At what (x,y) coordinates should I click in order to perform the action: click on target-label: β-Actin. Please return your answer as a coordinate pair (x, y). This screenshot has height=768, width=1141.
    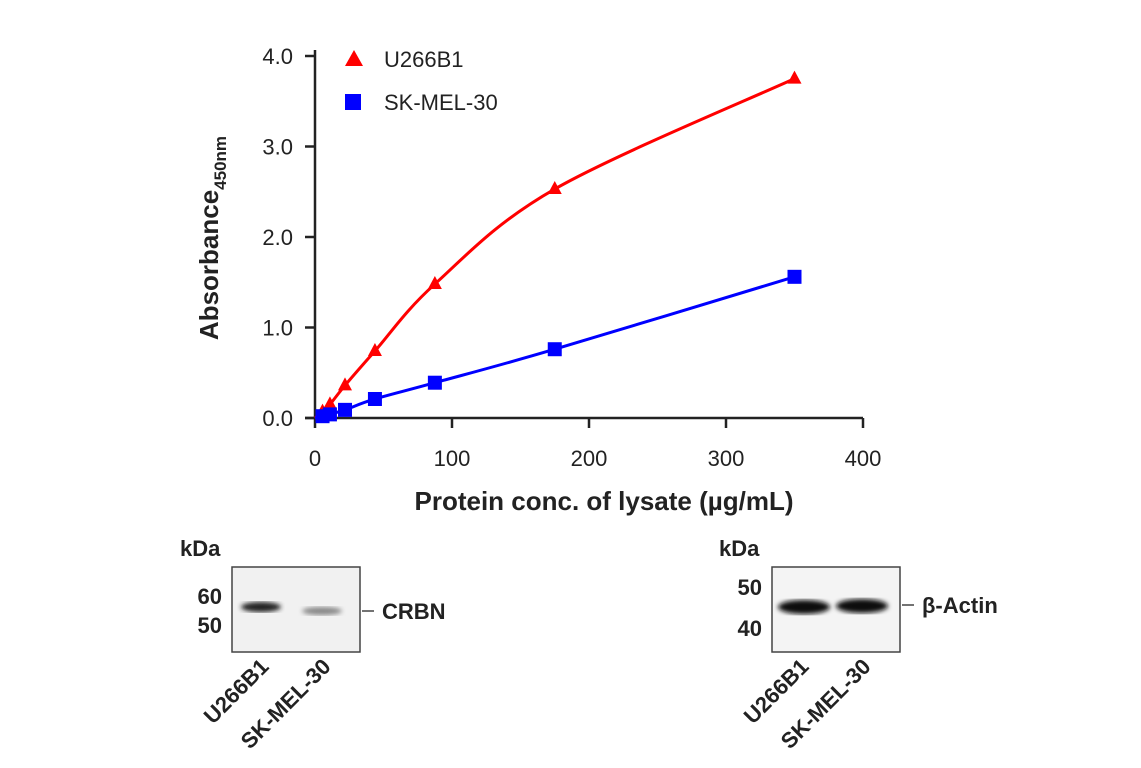
    Looking at the image, I should click on (960, 605).